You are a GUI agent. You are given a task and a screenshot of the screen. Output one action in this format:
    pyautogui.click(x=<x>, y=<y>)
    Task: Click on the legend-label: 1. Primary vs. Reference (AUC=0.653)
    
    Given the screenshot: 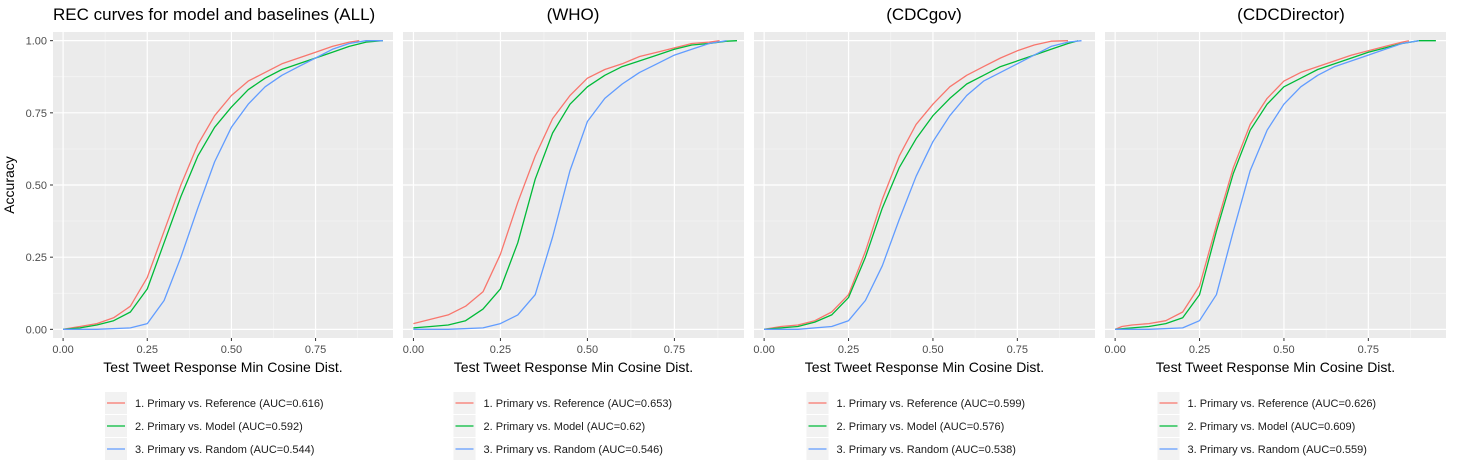 What is the action you would take?
    pyautogui.click(x=578, y=404)
    